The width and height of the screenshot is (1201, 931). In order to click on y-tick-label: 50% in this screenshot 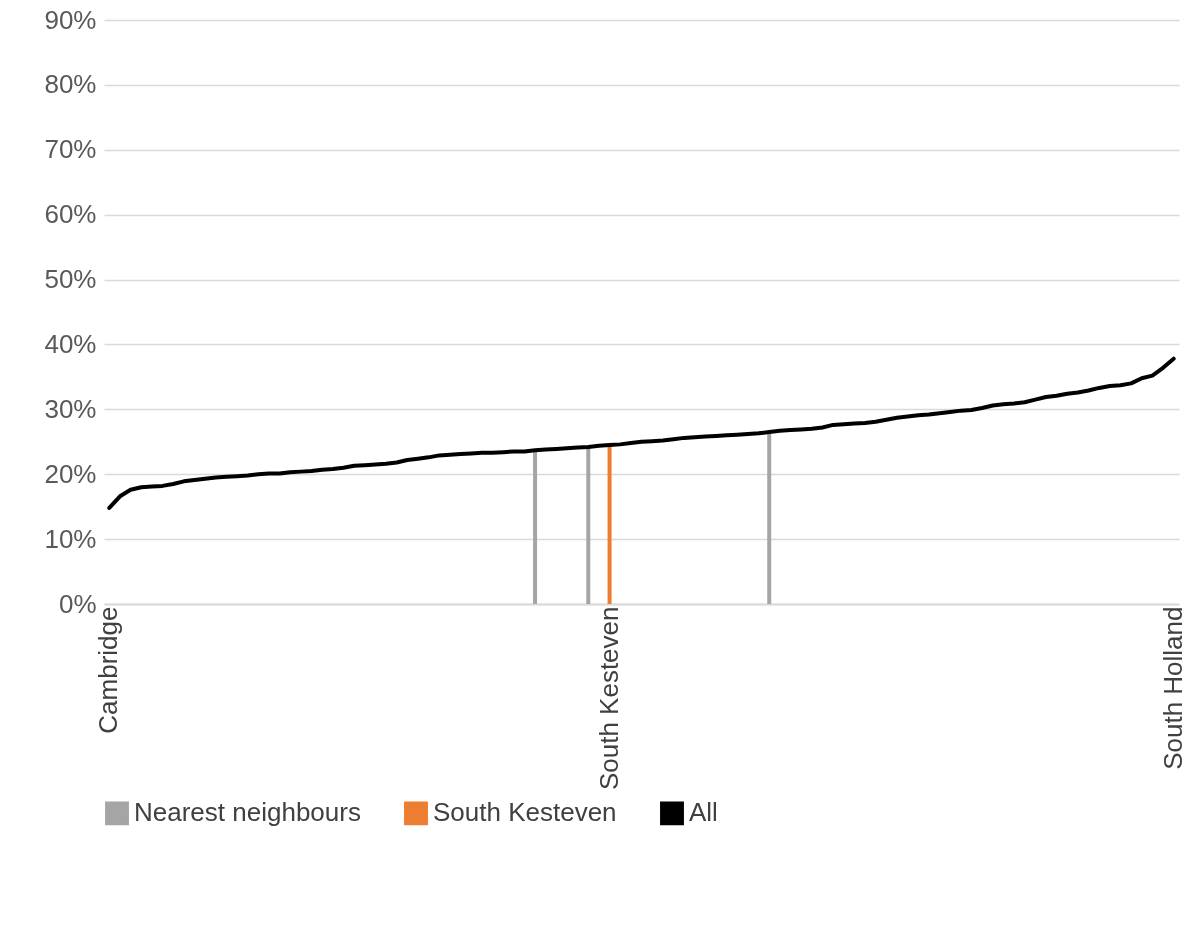, I will do `click(70, 279)`.